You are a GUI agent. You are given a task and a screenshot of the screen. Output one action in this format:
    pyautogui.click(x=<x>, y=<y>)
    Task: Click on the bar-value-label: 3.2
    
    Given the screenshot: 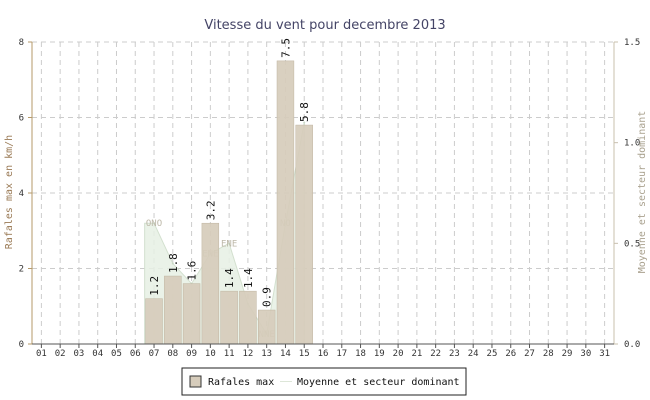 What is the action you would take?
    pyautogui.click(x=210, y=210)
    